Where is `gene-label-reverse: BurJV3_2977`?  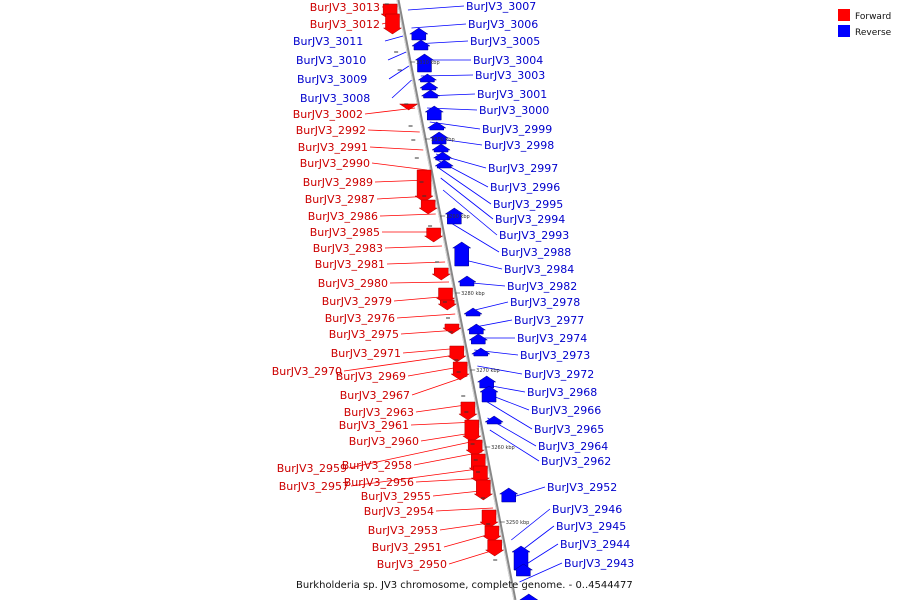
gene-label-reverse: BurJV3_2977 is located at coordinates (549, 320).